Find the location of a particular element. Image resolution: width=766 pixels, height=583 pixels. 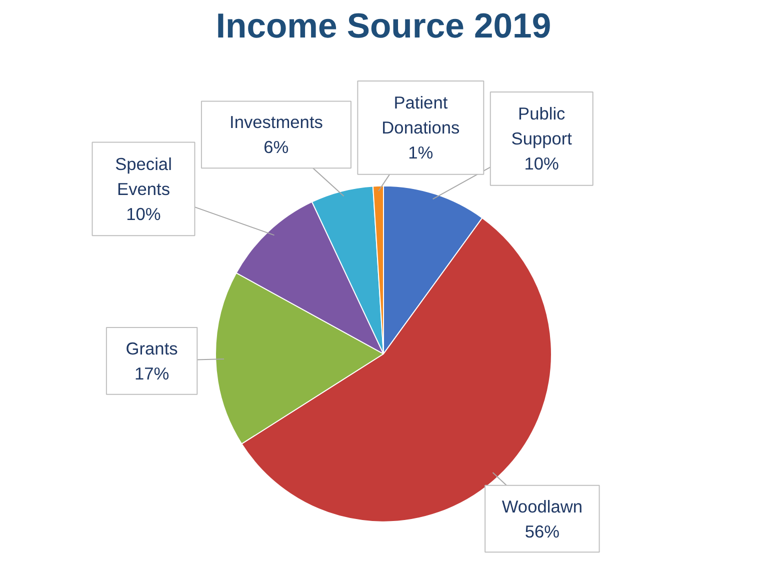

data-label: 1% is located at coordinates (421, 152).